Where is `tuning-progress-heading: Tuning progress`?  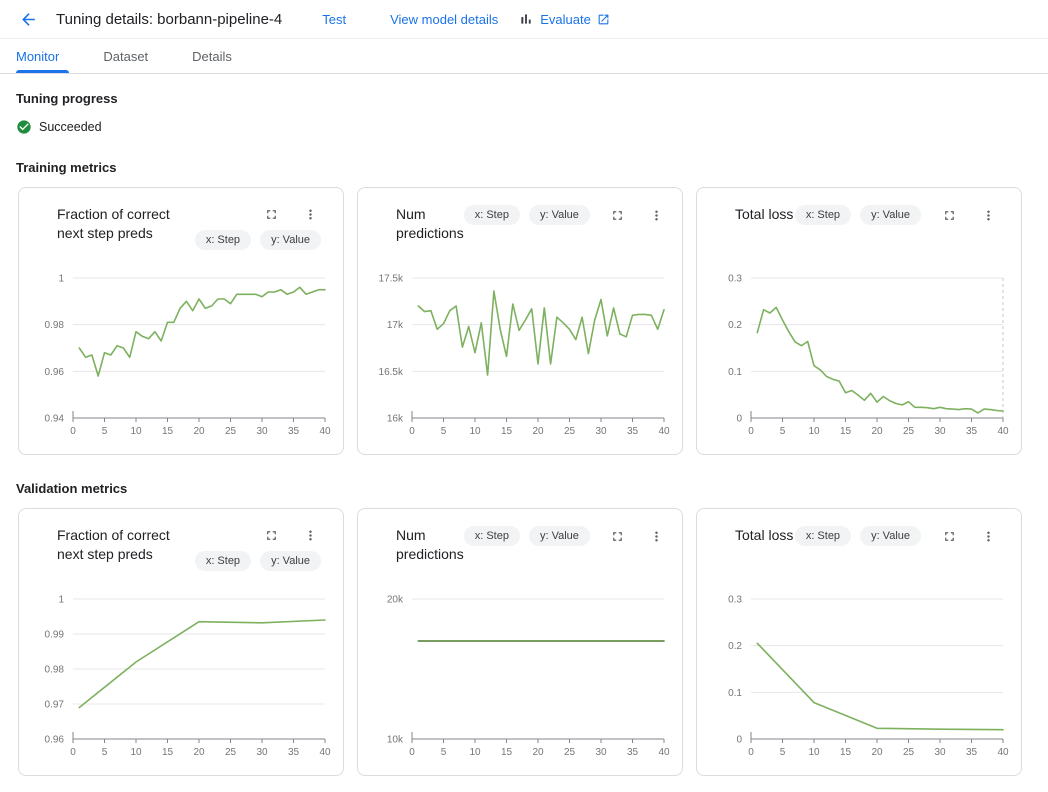 tuning-progress-heading: Tuning progress is located at coordinates (67, 98).